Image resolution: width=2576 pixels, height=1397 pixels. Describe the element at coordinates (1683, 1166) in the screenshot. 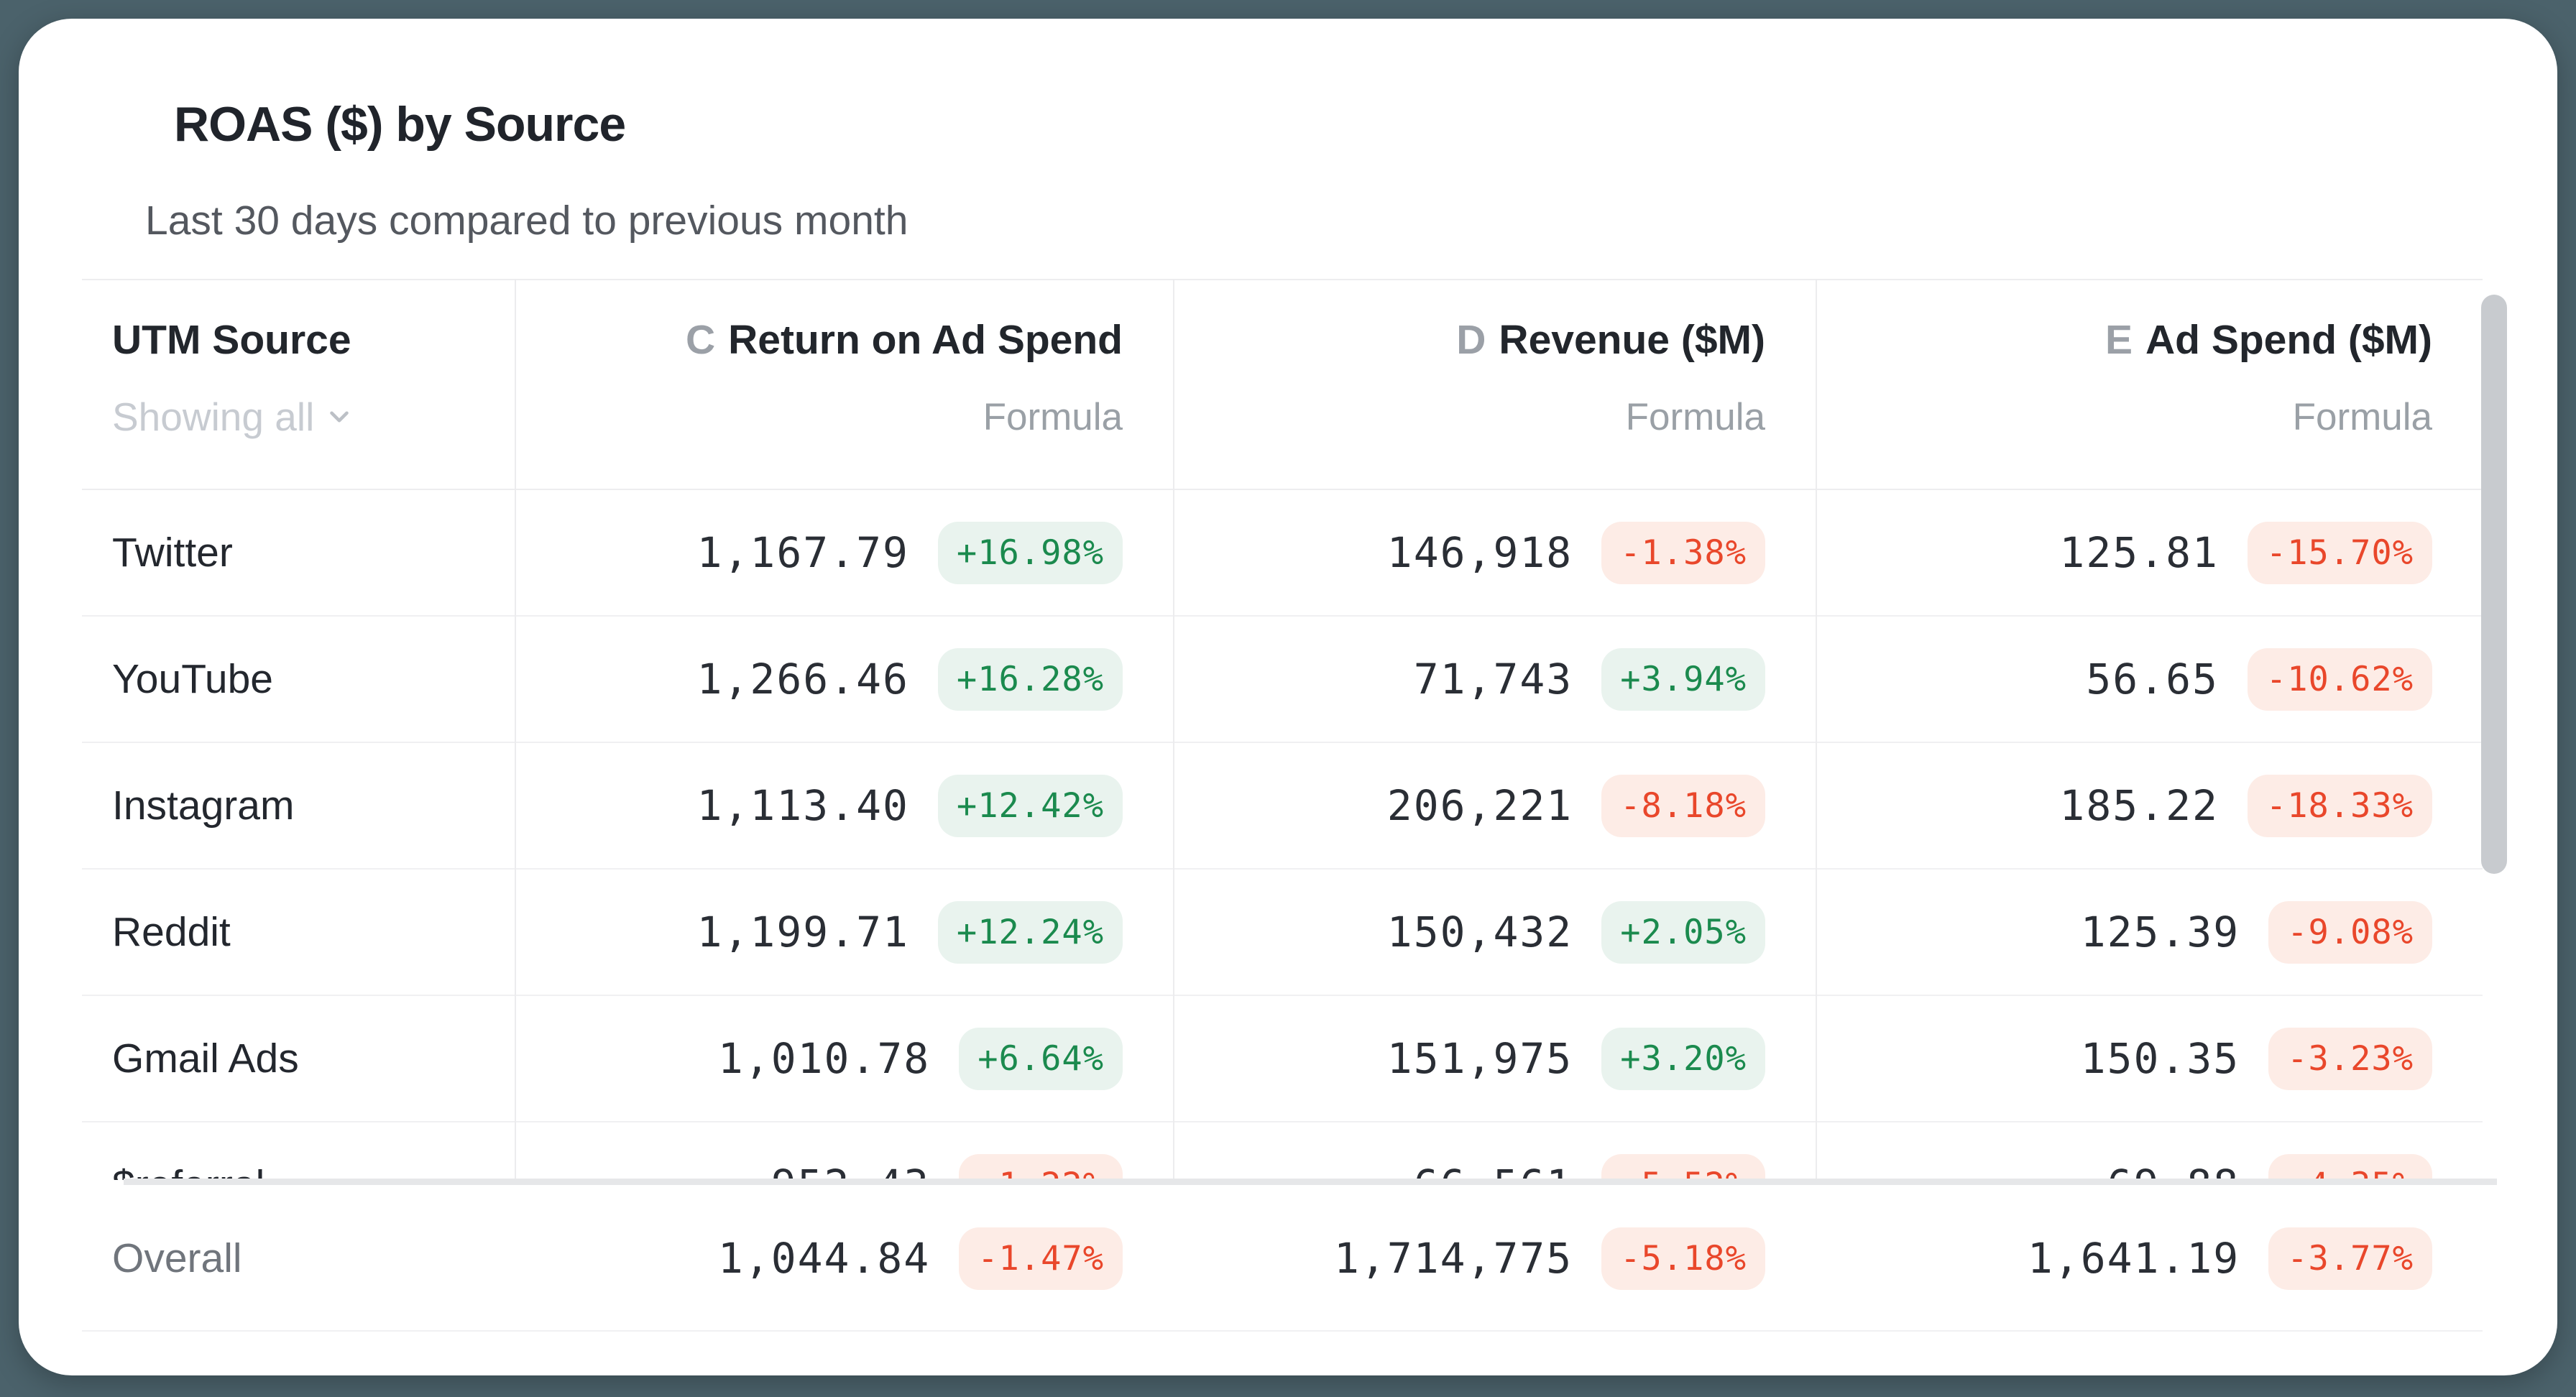

I see `delta-badge: -5.52%` at that location.